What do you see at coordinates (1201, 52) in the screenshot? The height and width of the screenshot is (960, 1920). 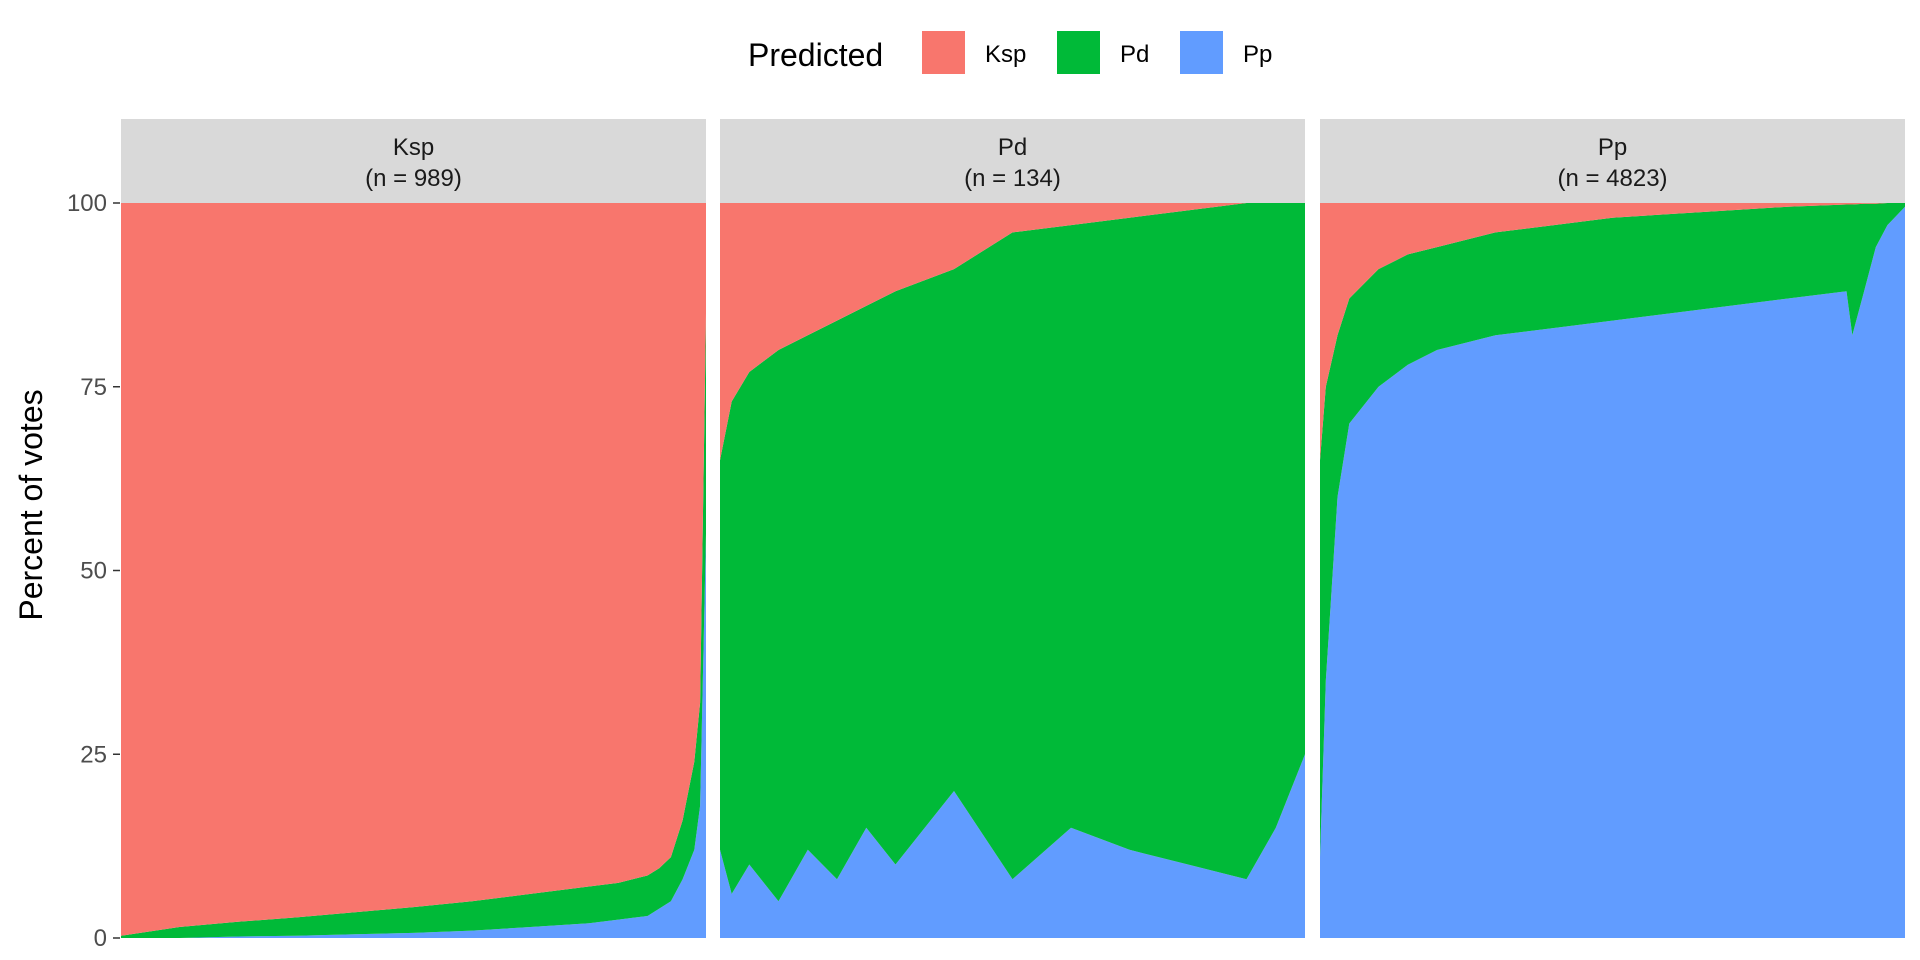 I see `legend-key-pp` at bounding box center [1201, 52].